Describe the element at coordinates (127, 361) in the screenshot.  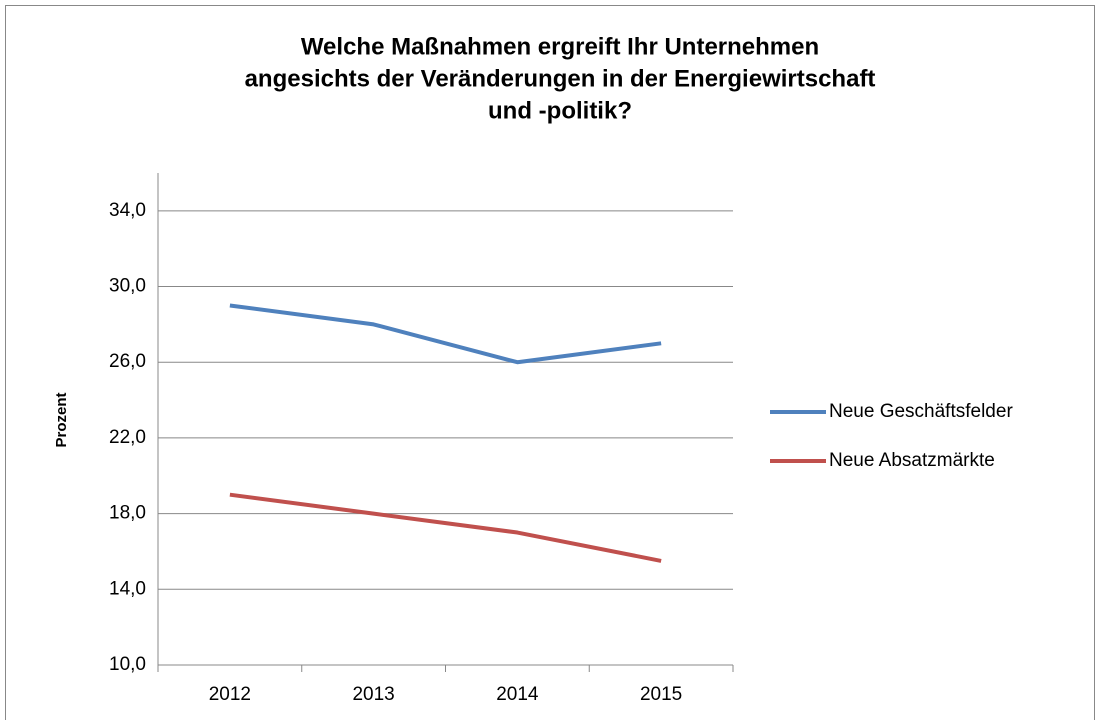
I see `y-tick-label: 26,0` at that location.